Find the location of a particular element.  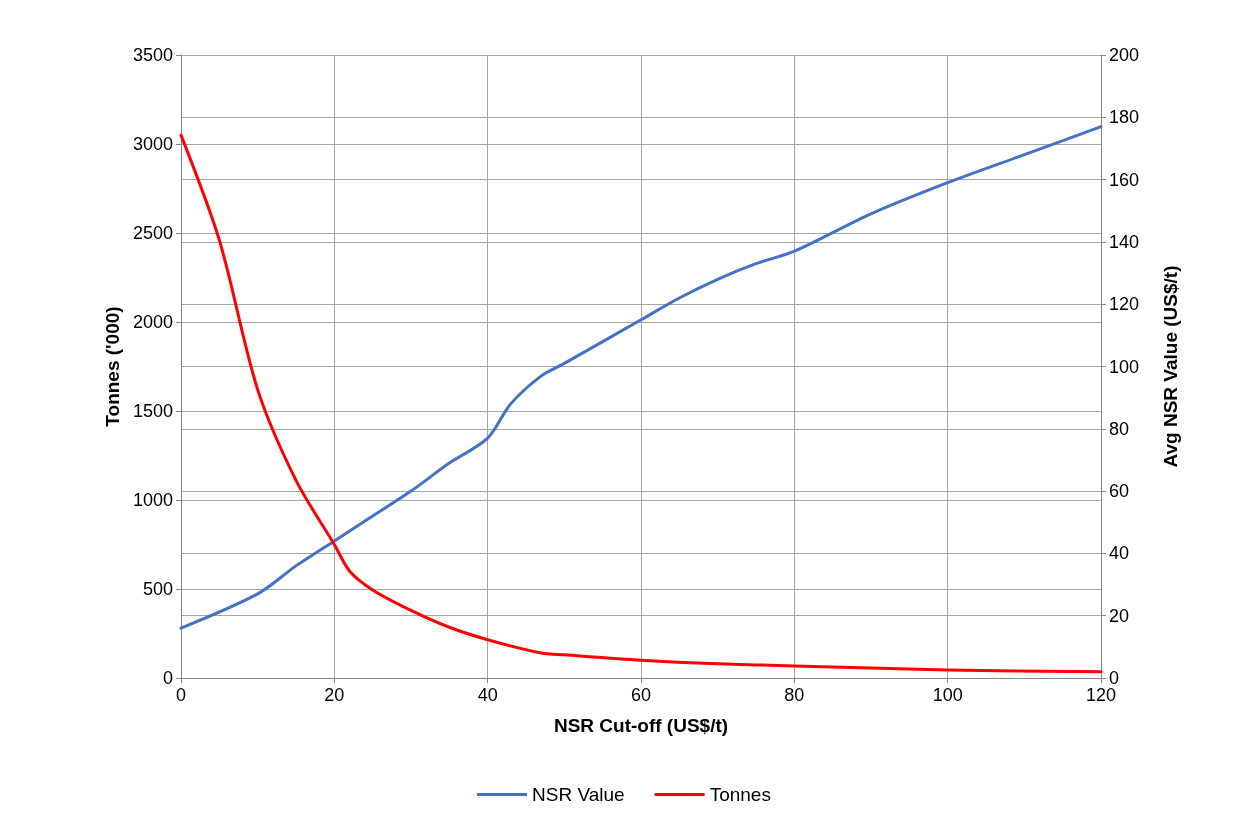

y-tick-label: 2500 is located at coordinates (152, 233).